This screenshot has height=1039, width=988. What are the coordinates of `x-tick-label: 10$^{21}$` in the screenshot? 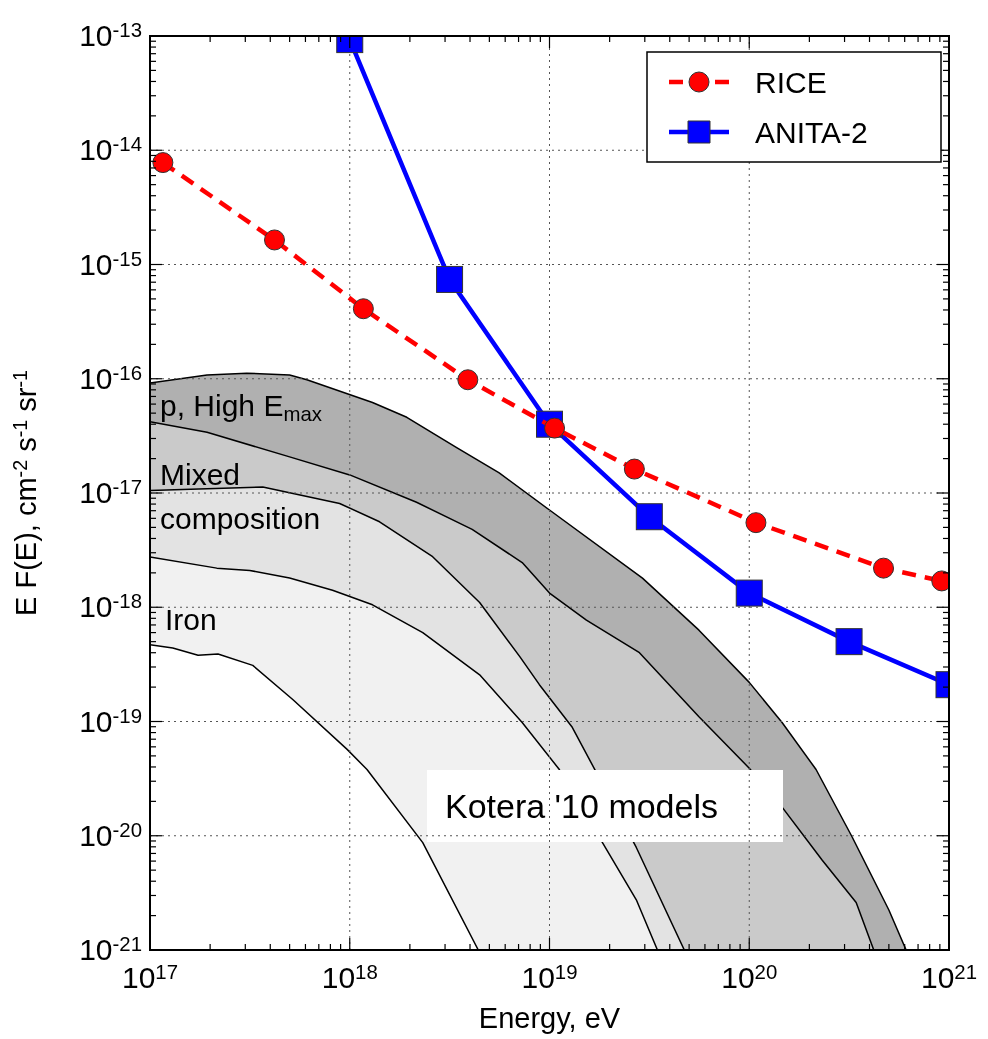 It's located at (949, 977).